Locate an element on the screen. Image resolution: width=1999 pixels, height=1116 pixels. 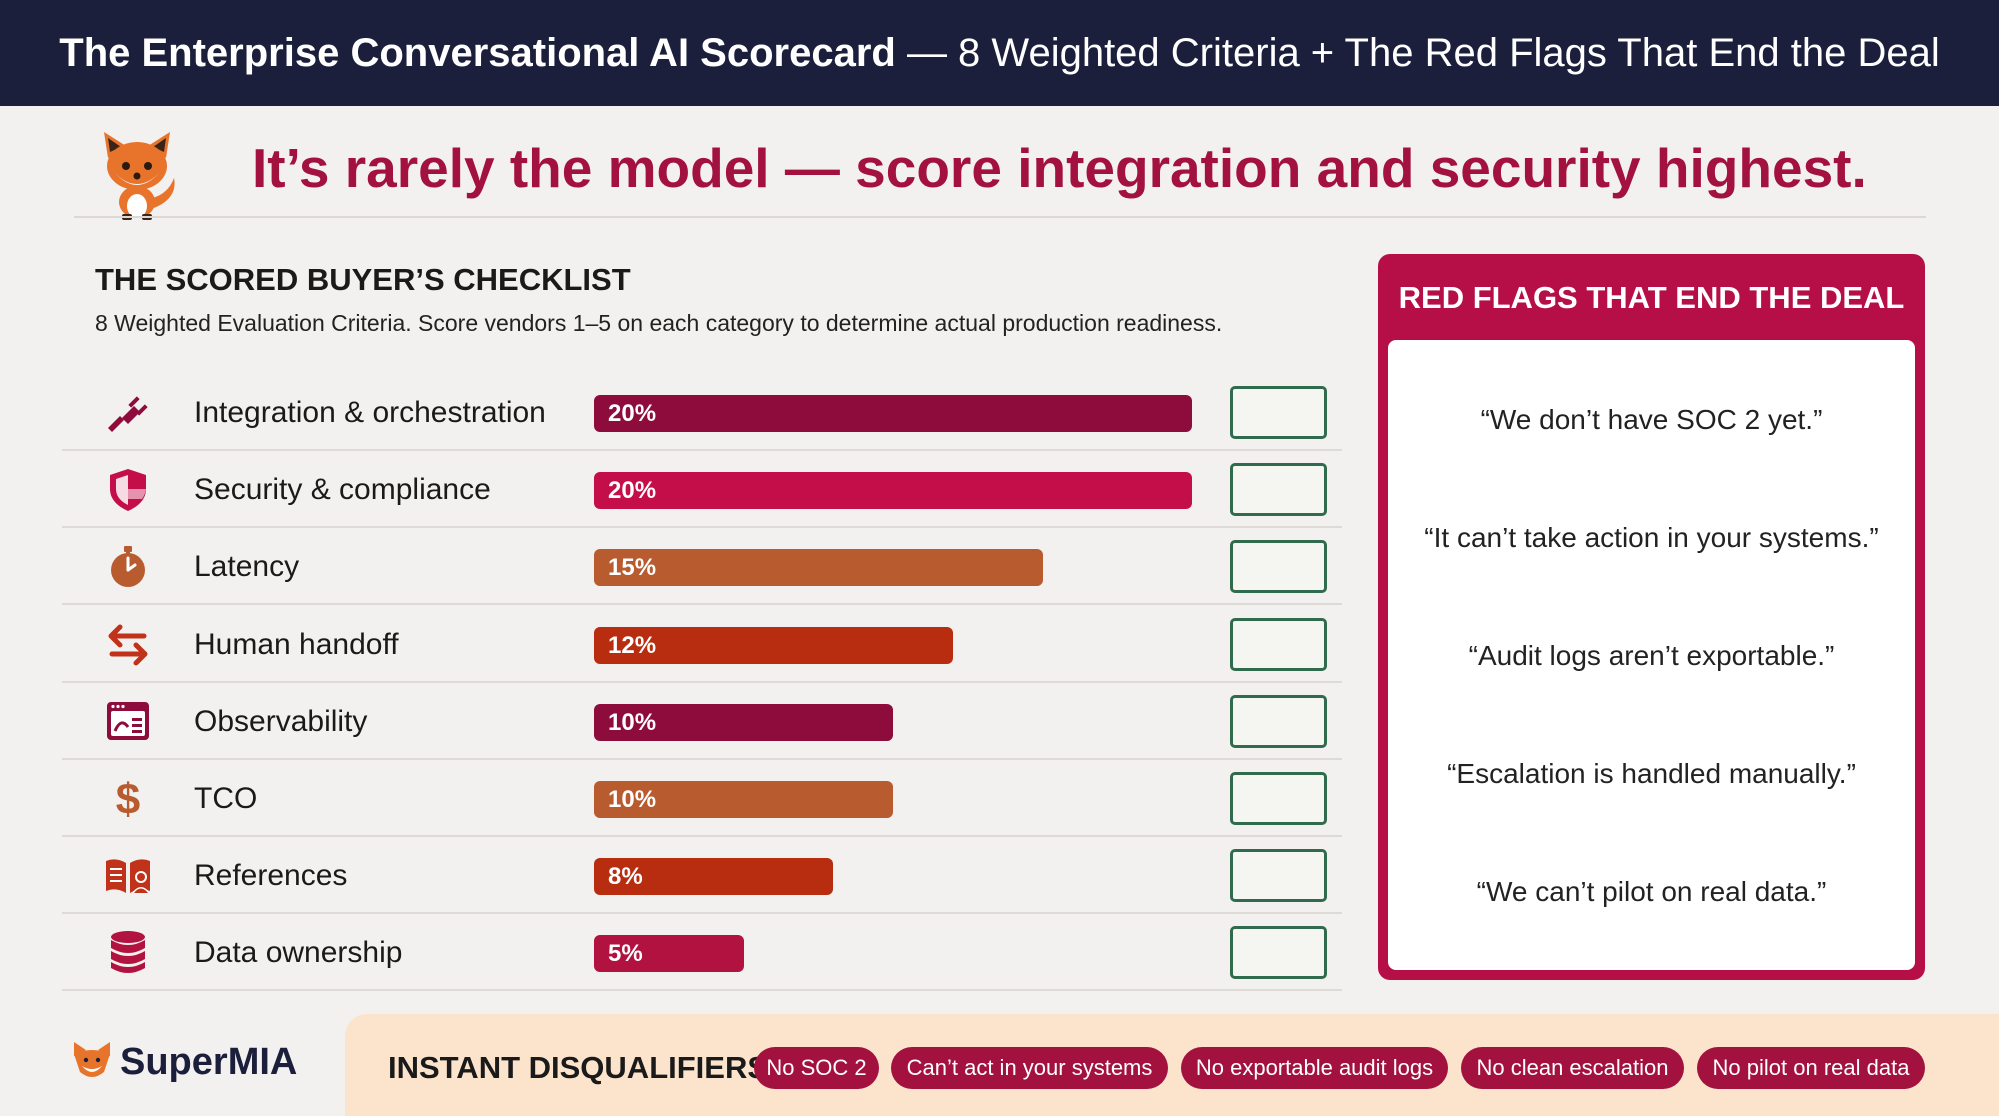
fox-logo-icon is located at coordinates (92, 1059).